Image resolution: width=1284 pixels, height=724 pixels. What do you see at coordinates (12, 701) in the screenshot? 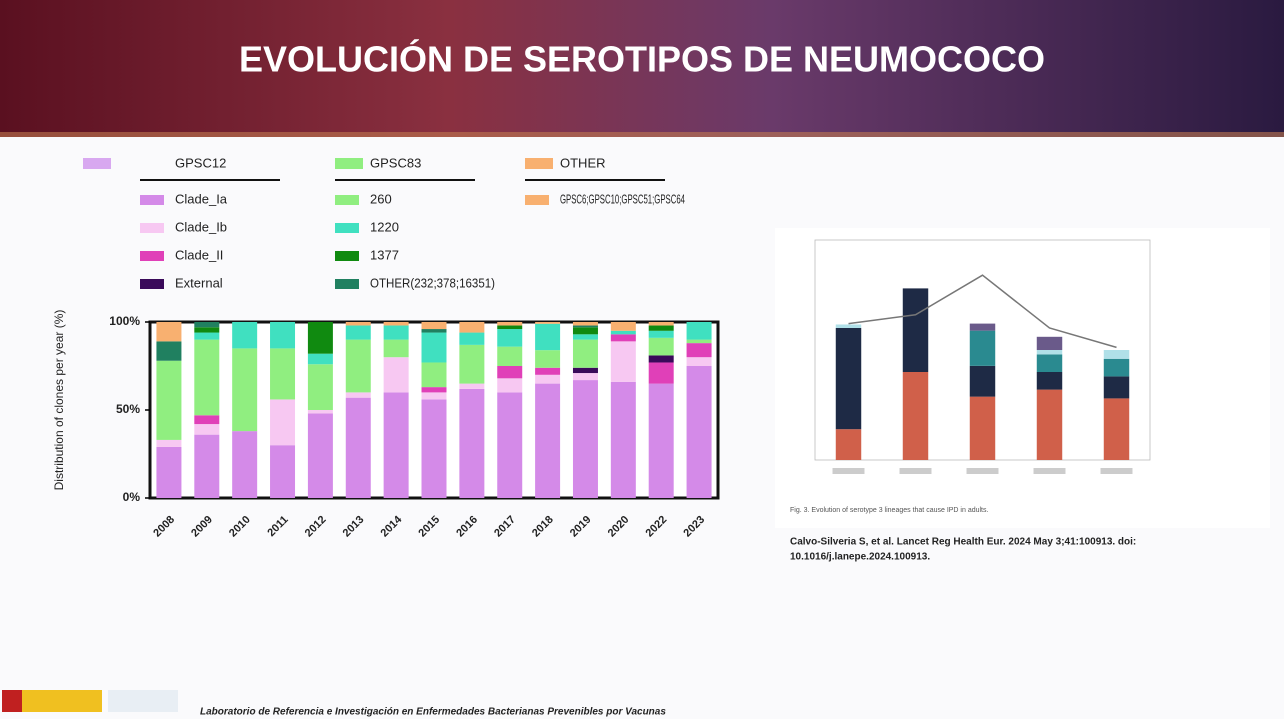
I see `logo-flag` at bounding box center [12, 701].